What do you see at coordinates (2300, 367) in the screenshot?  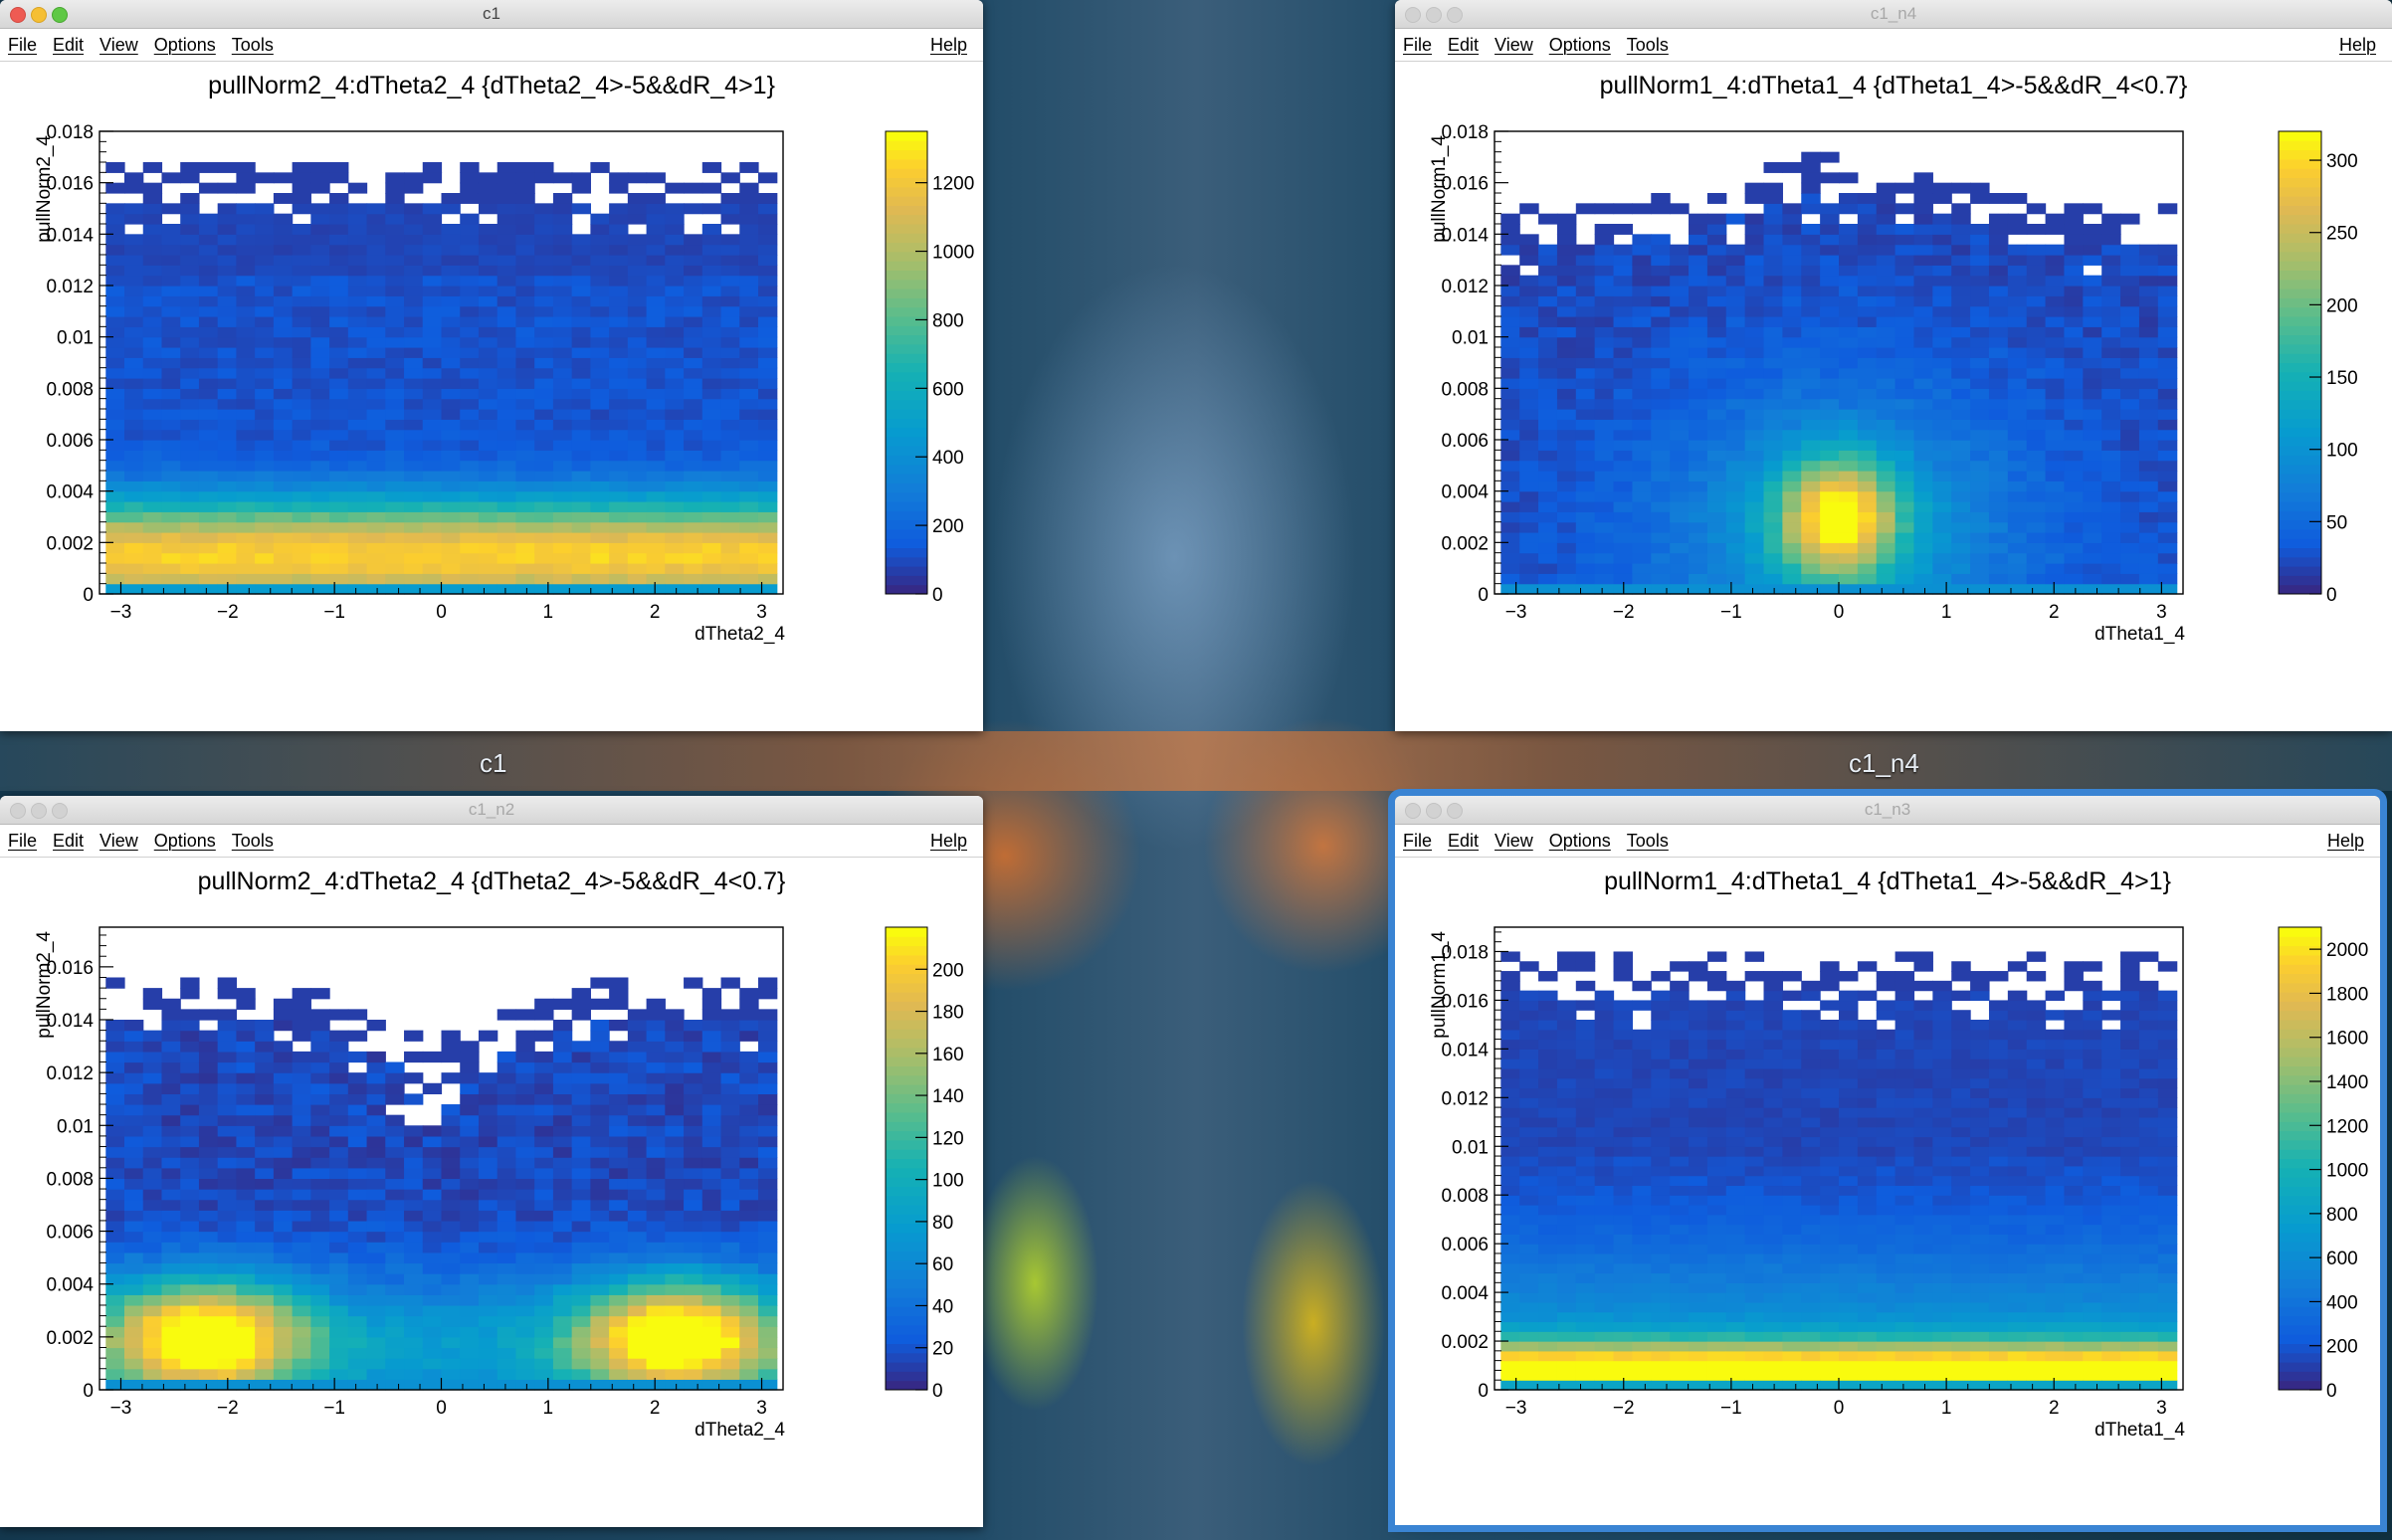 I see `color-scale-step` at bounding box center [2300, 367].